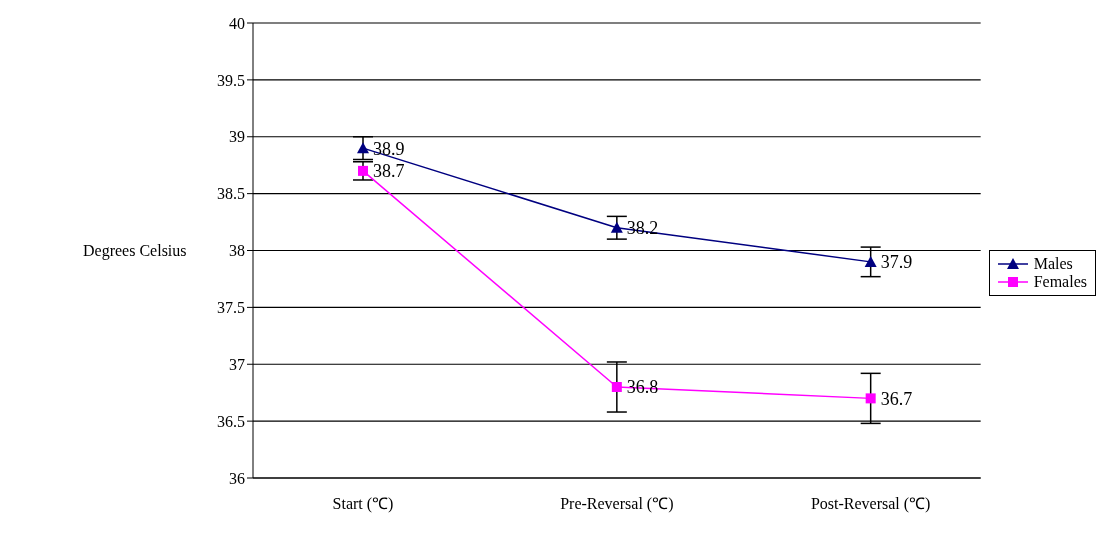 The image size is (1107, 542). I want to click on y-axis-title: Degrees Celsius, so click(135, 251).